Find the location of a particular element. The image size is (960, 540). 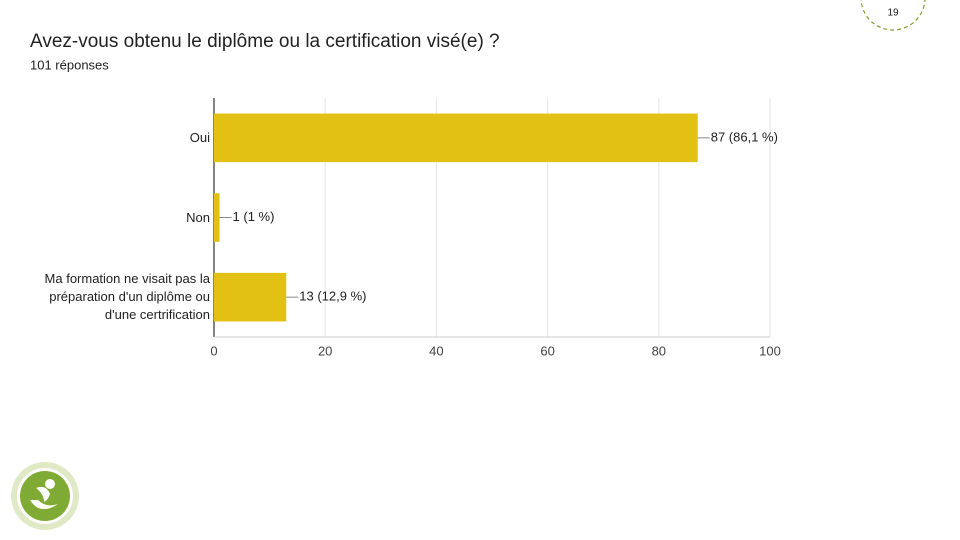

value-label: 1 (1 %) is located at coordinates (254, 216).